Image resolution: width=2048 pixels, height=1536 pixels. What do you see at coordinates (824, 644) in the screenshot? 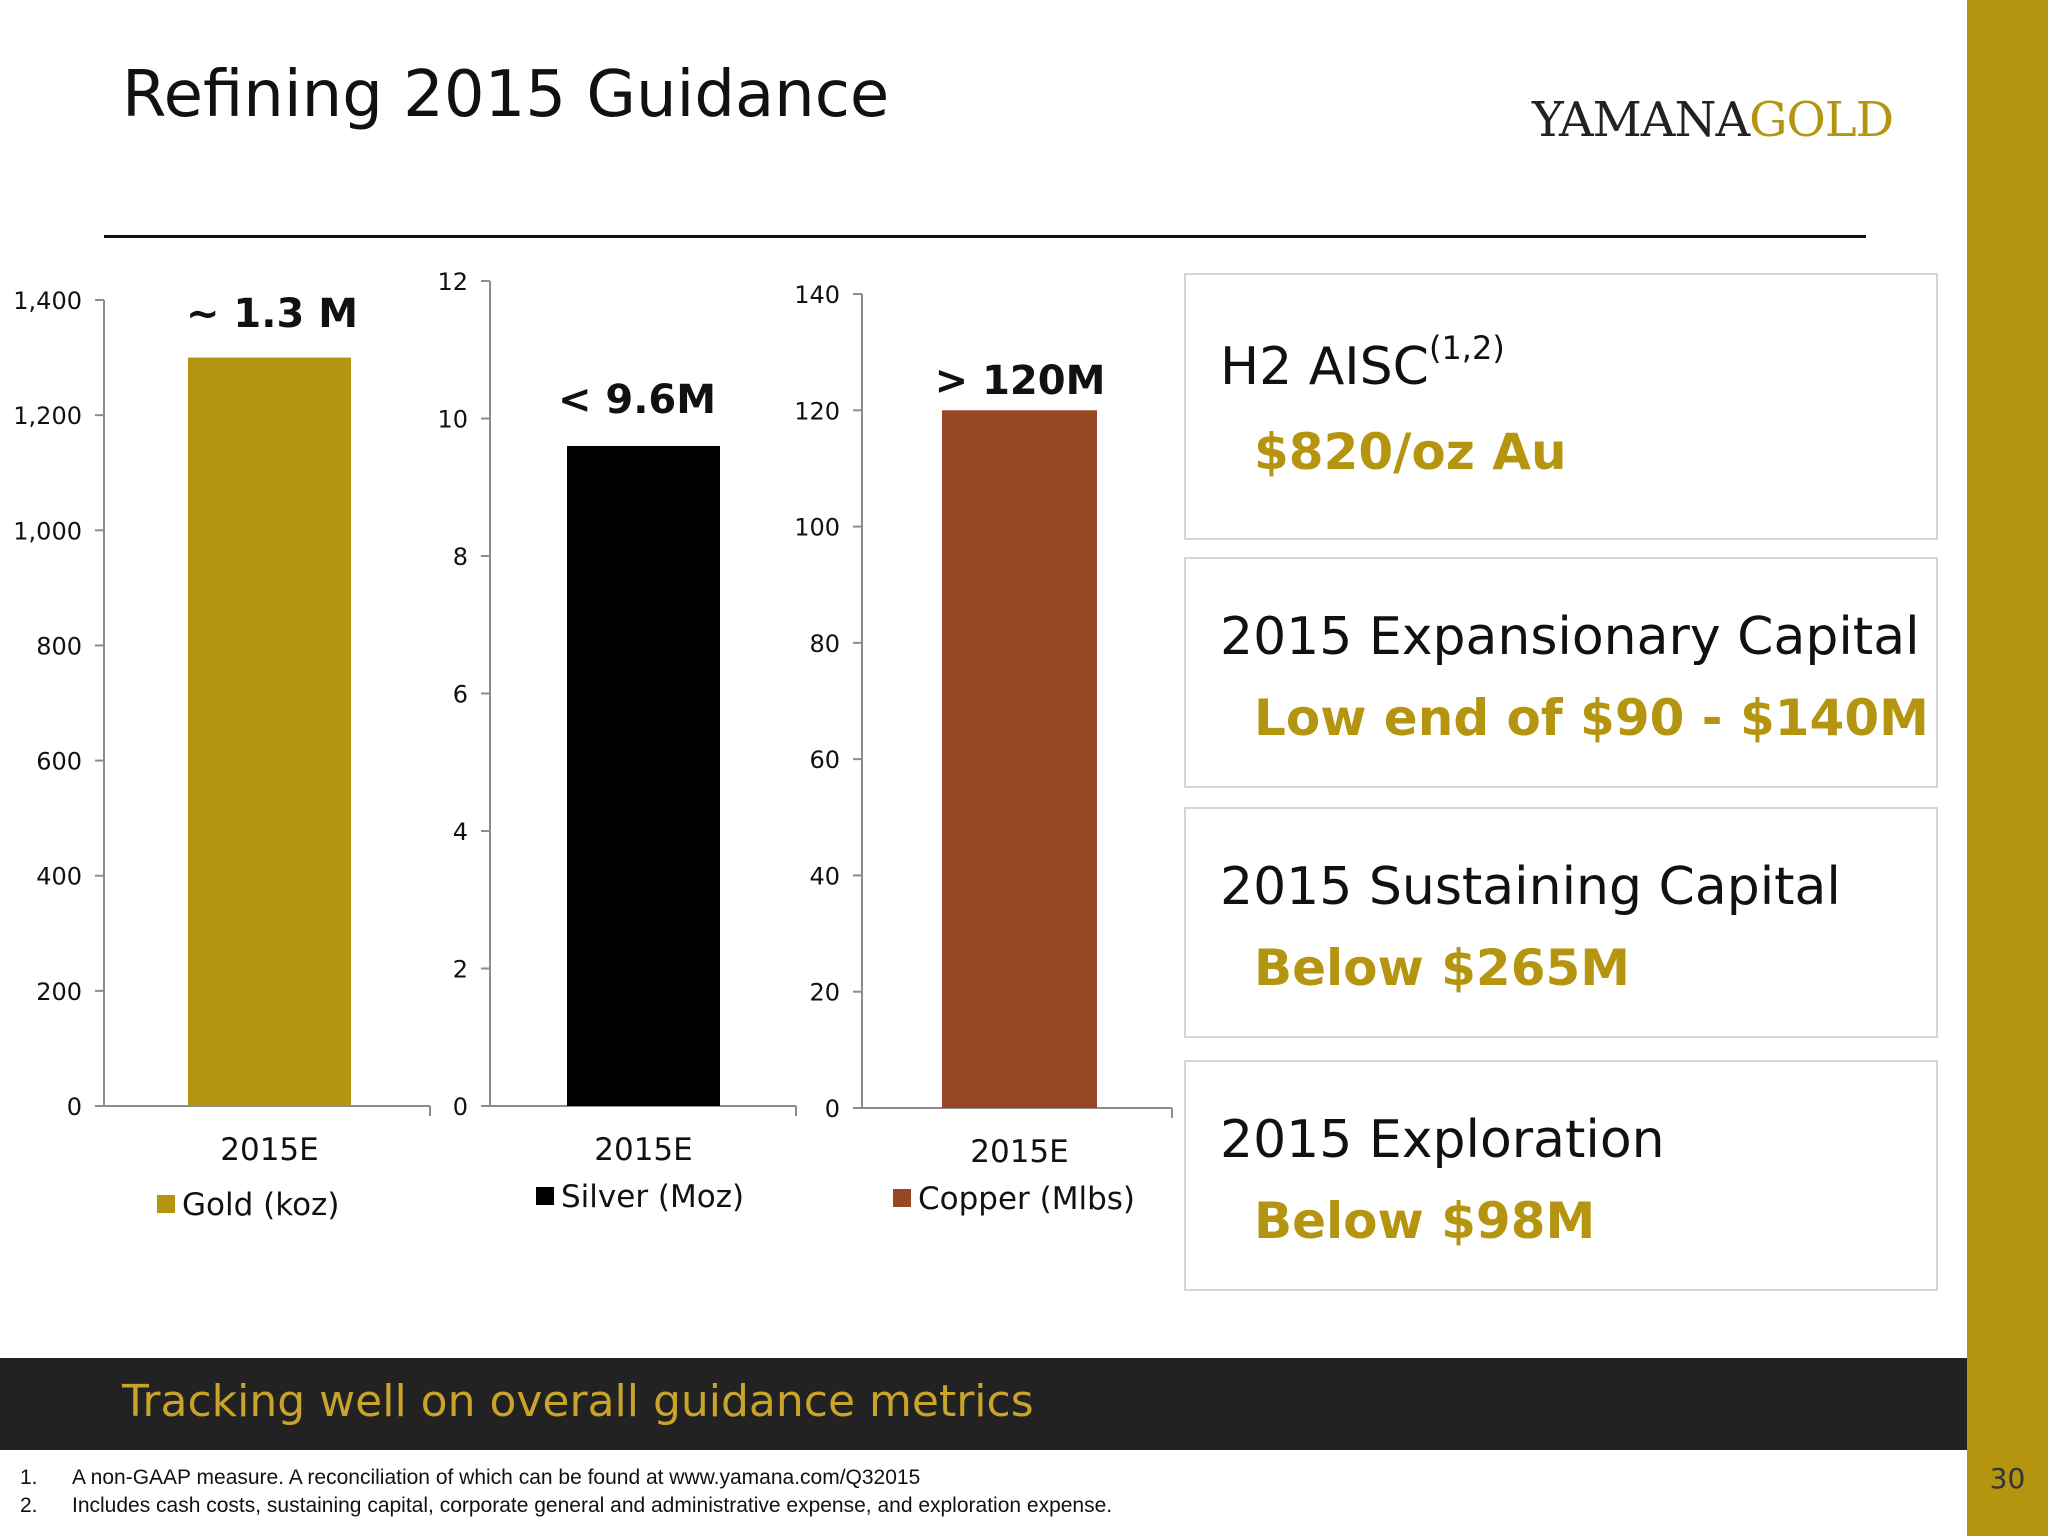
I see `copper-y-tick-label: 80` at bounding box center [824, 644].